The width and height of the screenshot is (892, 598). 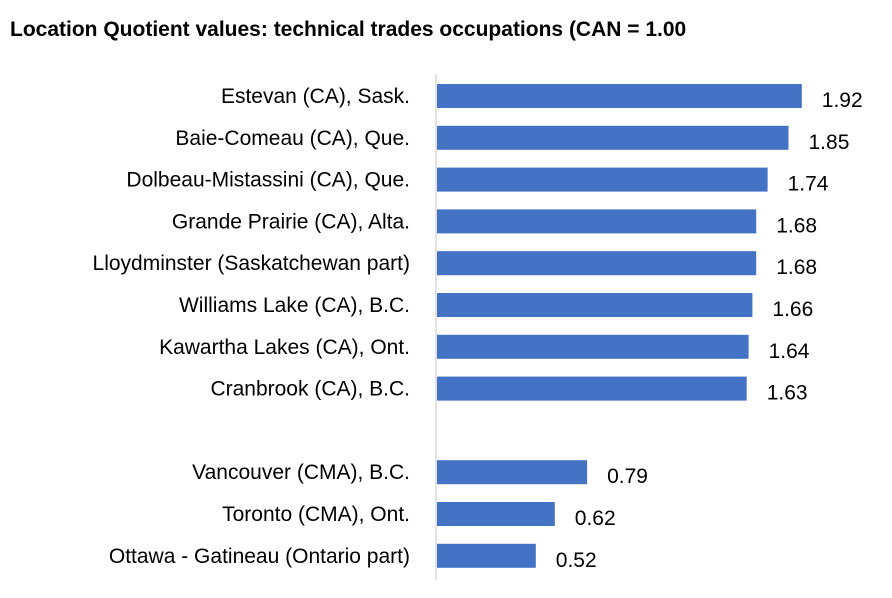 What do you see at coordinates (842, 100) in the screenshot?
I see `value-label: 1.92` at bounding box center [842, 100].